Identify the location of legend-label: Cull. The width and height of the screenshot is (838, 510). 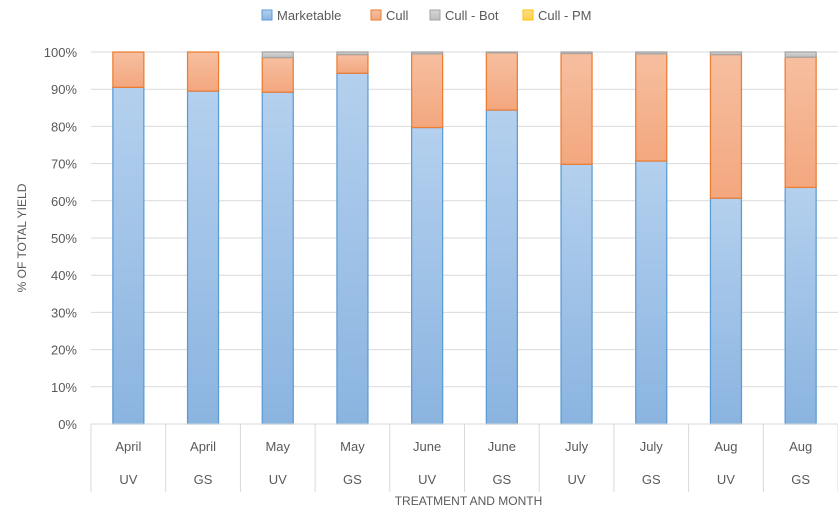
(397, 15).